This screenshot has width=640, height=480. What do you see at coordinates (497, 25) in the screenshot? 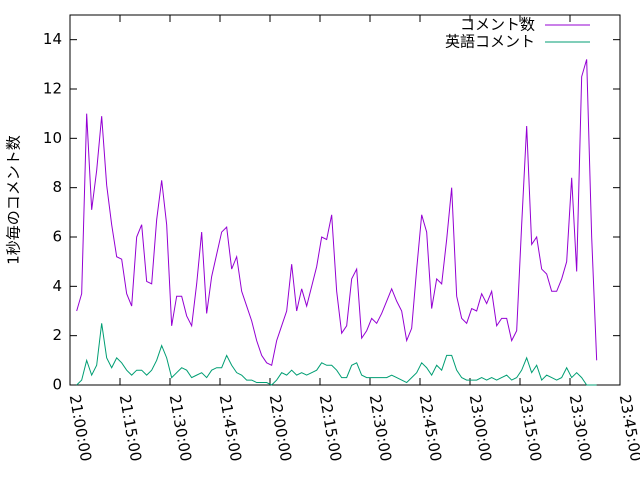
I see `legend-label: コメント数` at bounding box center [497, 25].